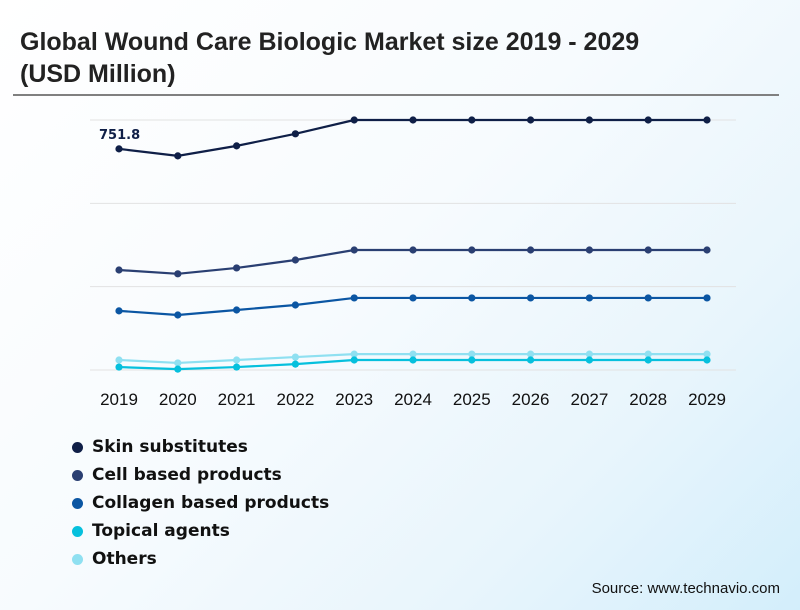 This screenshot has width=800, height=610. Describe the element at coordinates (472, 399) in the screenshot. I see `x-tick-label: 2025` at that location.